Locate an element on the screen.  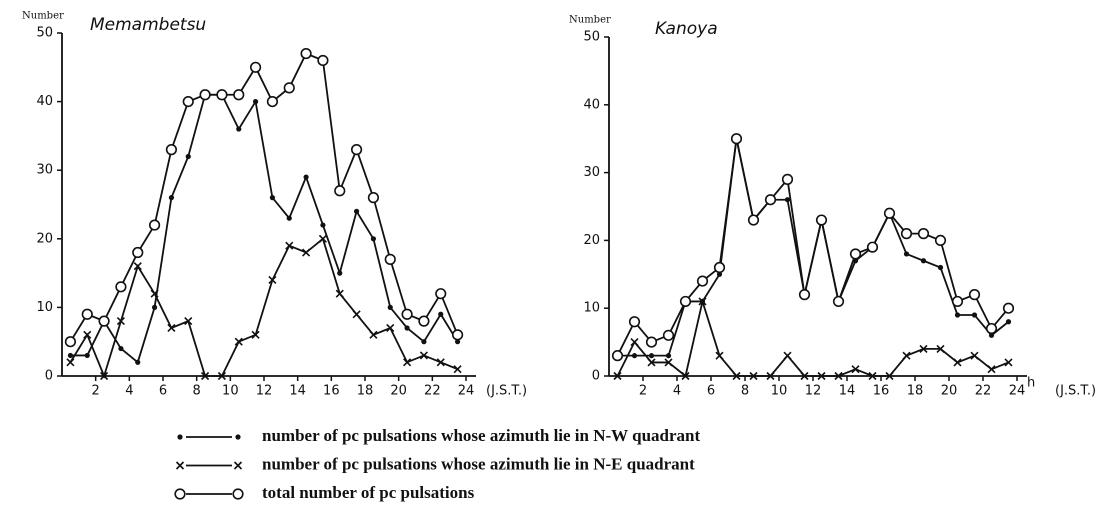
y-tick-label: 0 is located at coordinates (49, 376).